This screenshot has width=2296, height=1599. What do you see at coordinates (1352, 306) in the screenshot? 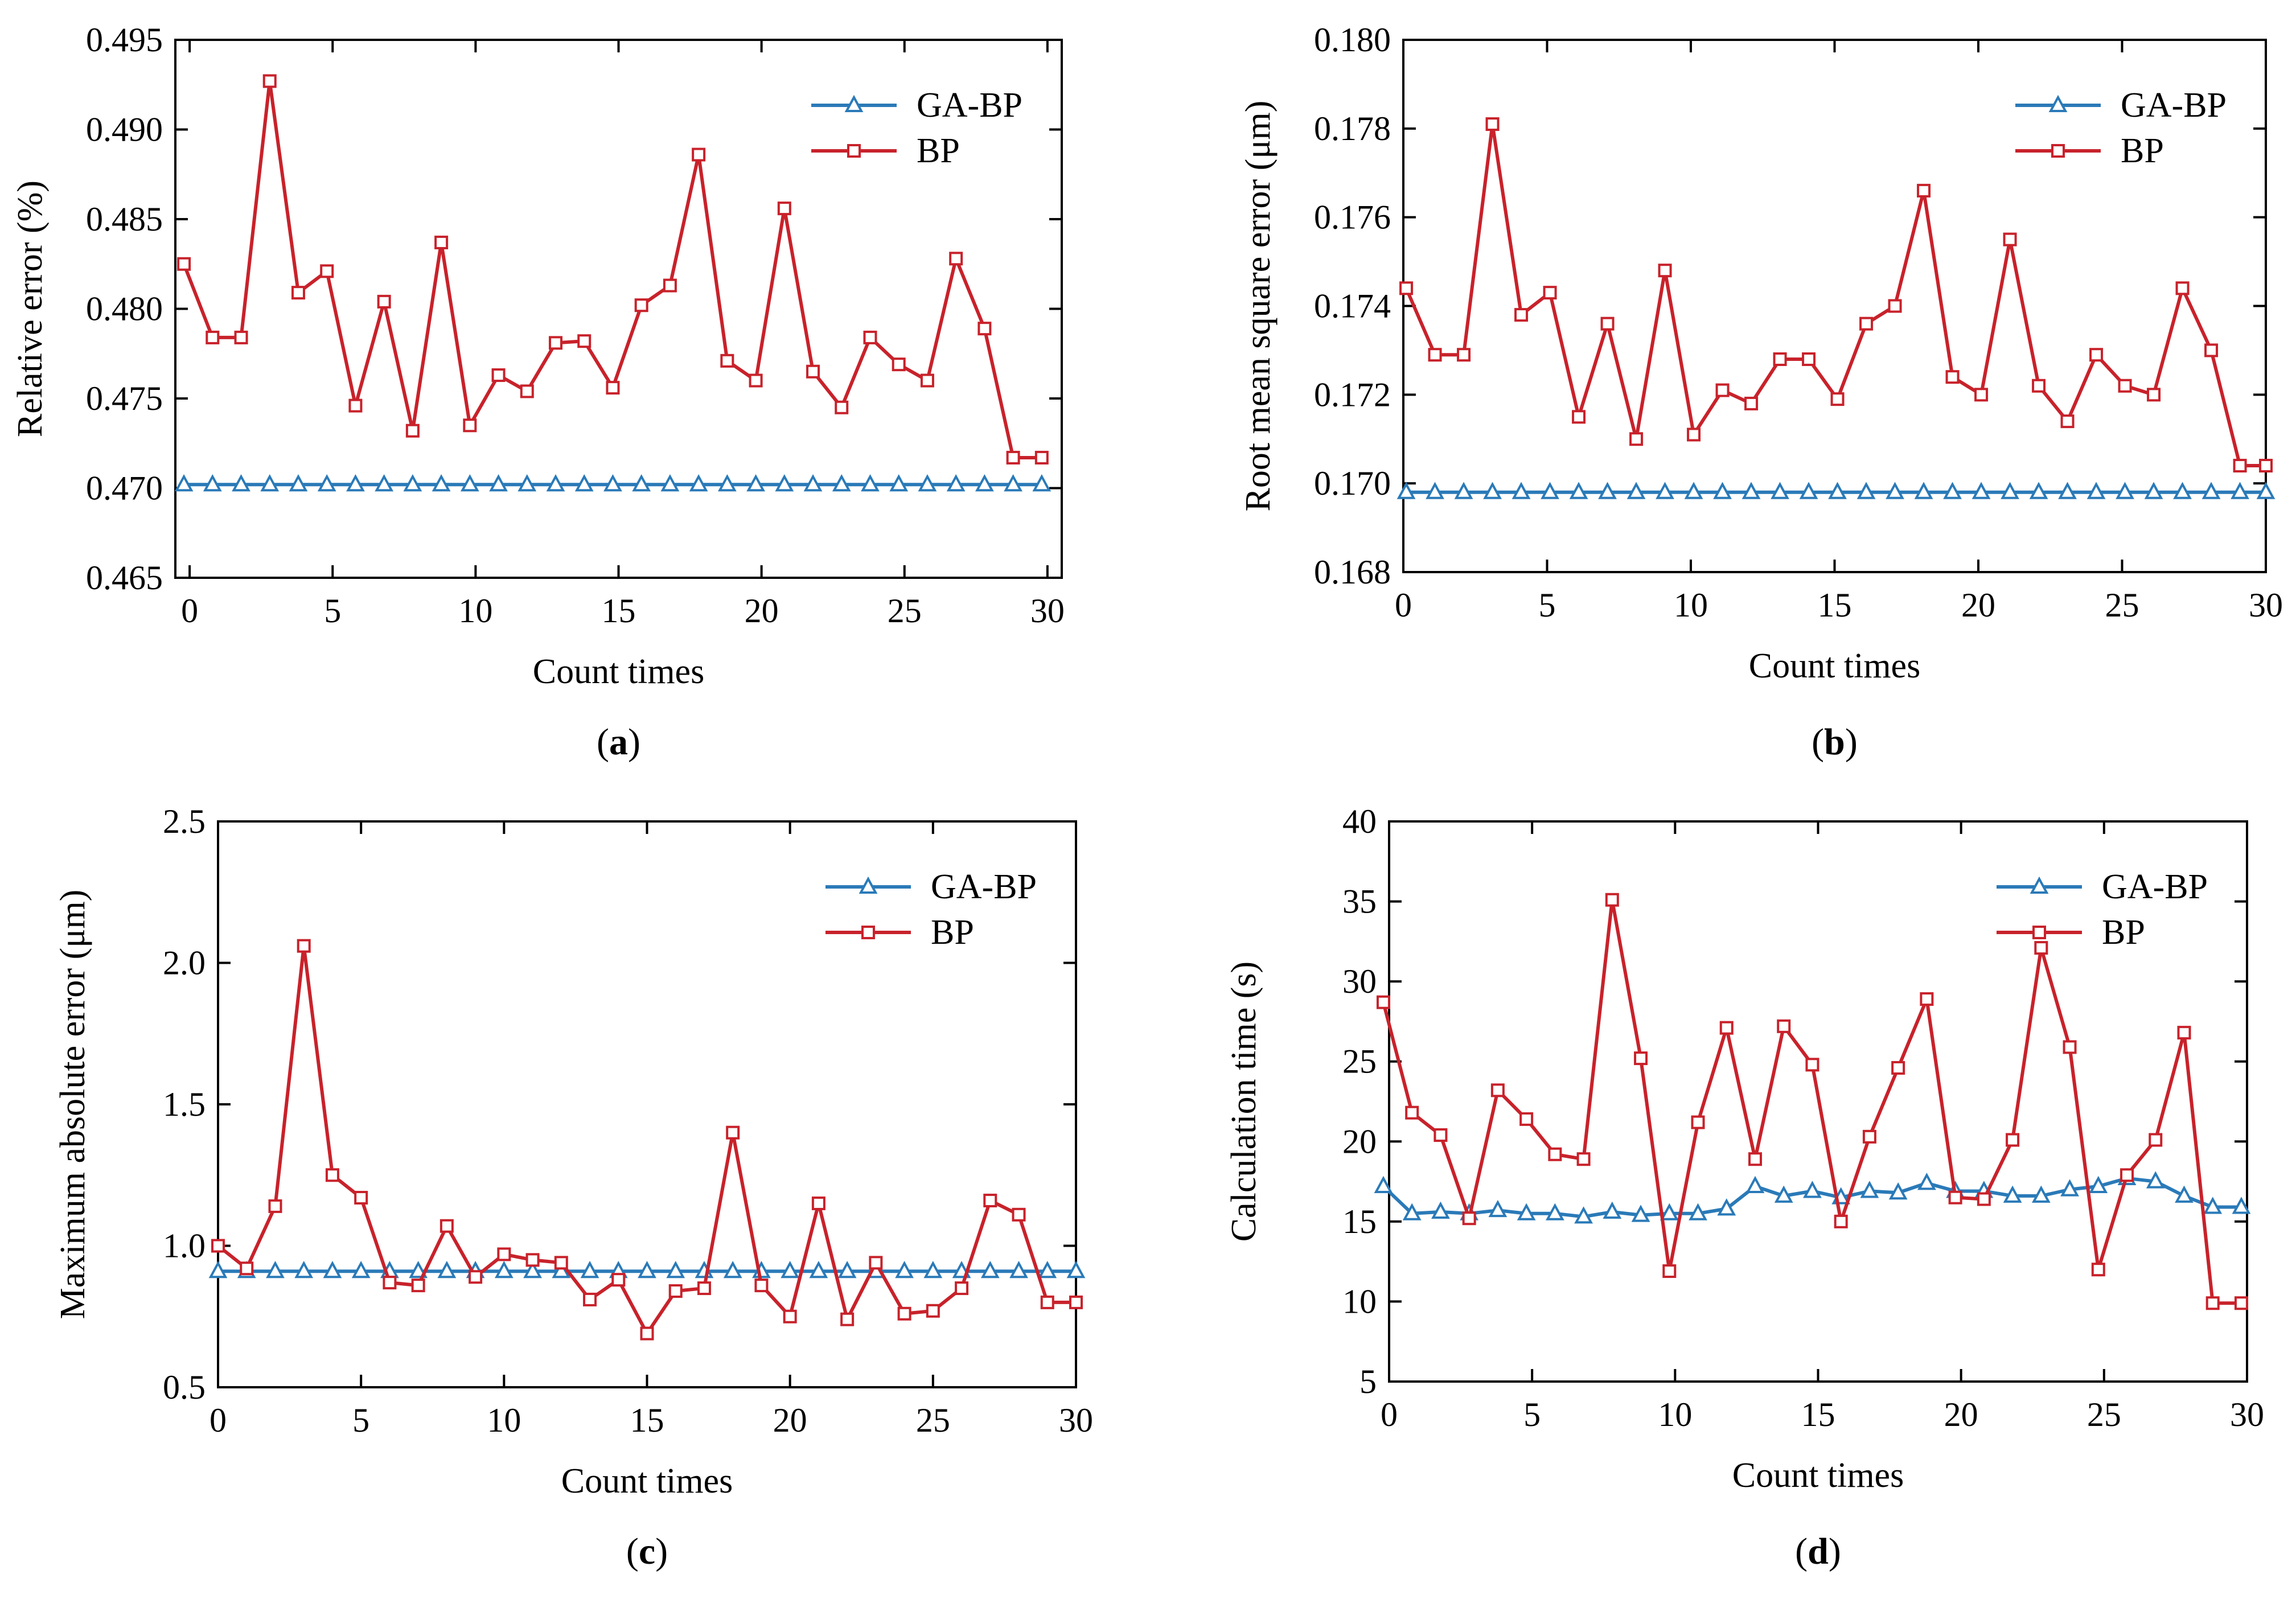
I see `y-tick-label: 0.174` at bounding box center [1352, 306].